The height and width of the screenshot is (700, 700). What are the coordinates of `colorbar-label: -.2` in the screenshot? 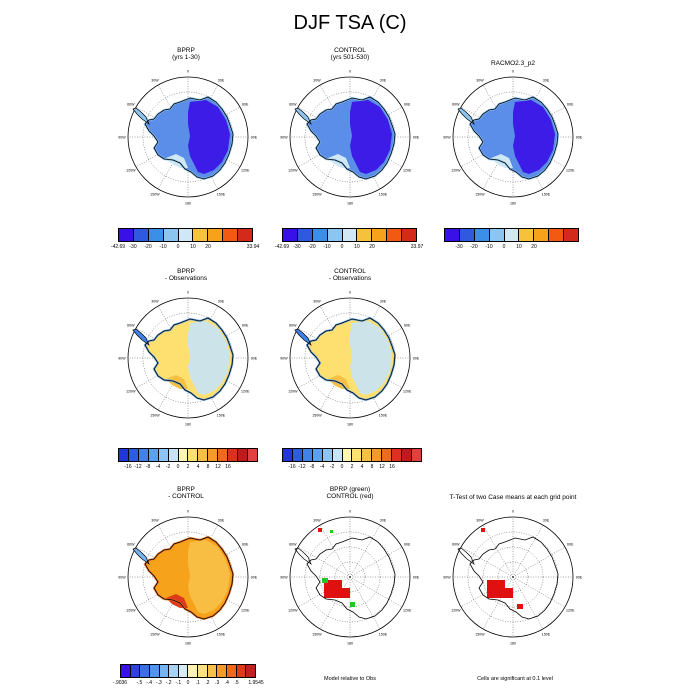 It's located at (168, 683).